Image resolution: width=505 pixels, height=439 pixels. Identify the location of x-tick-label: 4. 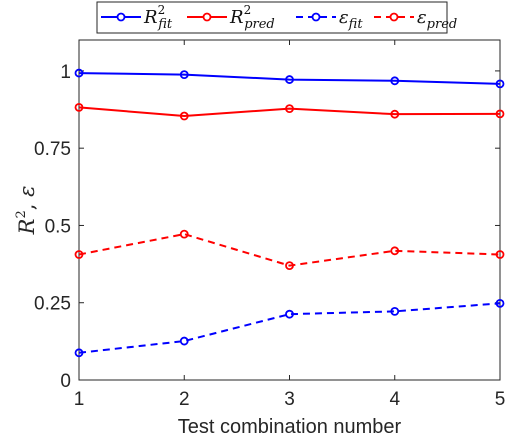
(394, 399).